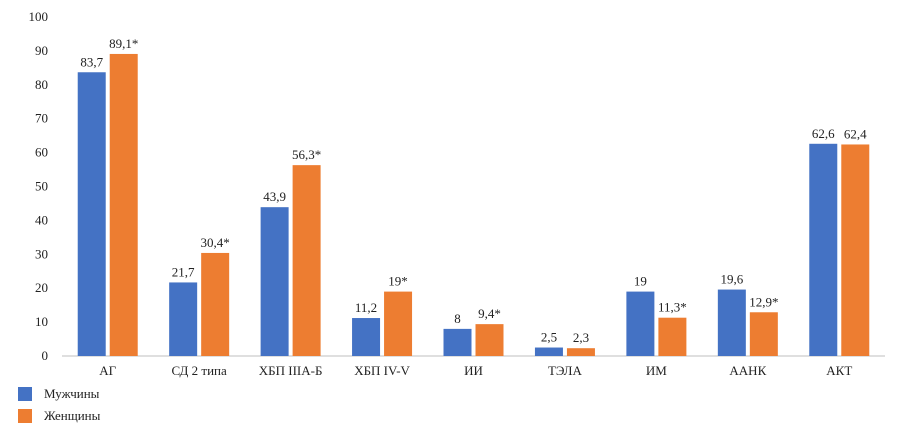 Image resolution: width=900 pixels, height=433 pixels. What do you see at coordinates (549, 337) in the screenshot?
I see `data-label-men: 2,5` at bounding box center [549, 337].